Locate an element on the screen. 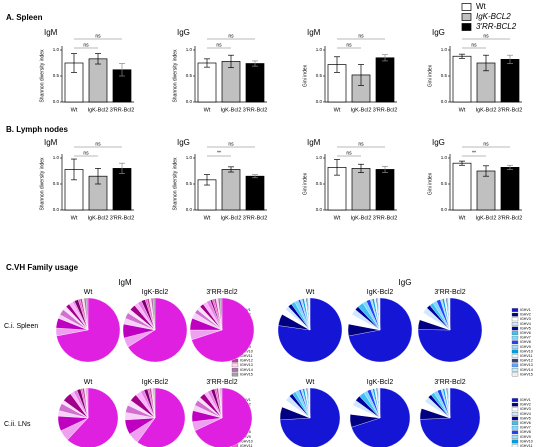 Image resolution: width=550 pixels, height=447 pixels. legend-label: IGHV8 is located at coordinates (525, 432).